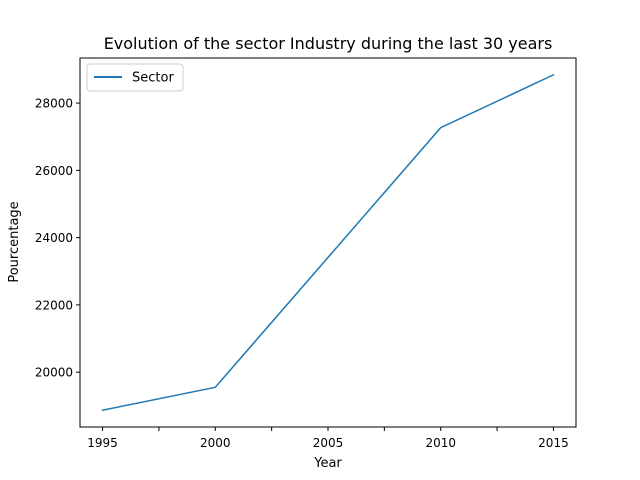 The width and height of the screenshot is (640, 480). I want to click on y-axis: 20000 22000 24000 26000 28000, so click(57, 238).